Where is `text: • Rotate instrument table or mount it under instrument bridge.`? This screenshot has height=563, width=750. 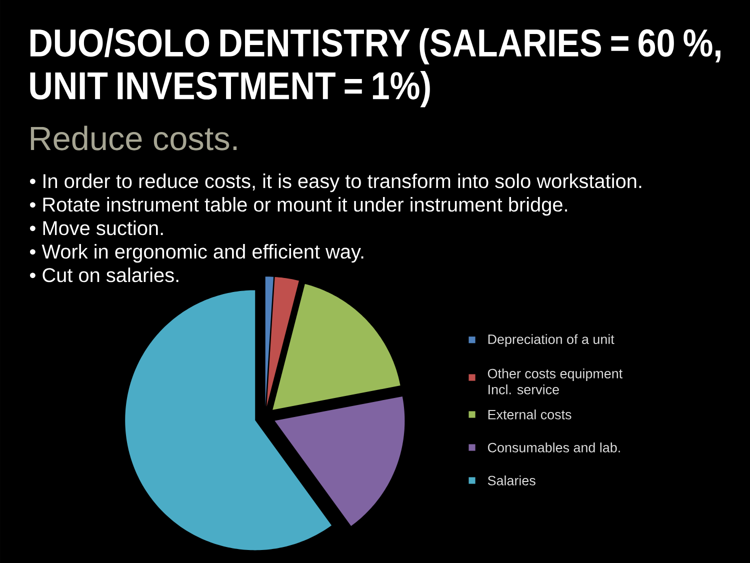 text: • Rotate instrument table or mount it under instrument bridge. is located at coordinates (298, 206).